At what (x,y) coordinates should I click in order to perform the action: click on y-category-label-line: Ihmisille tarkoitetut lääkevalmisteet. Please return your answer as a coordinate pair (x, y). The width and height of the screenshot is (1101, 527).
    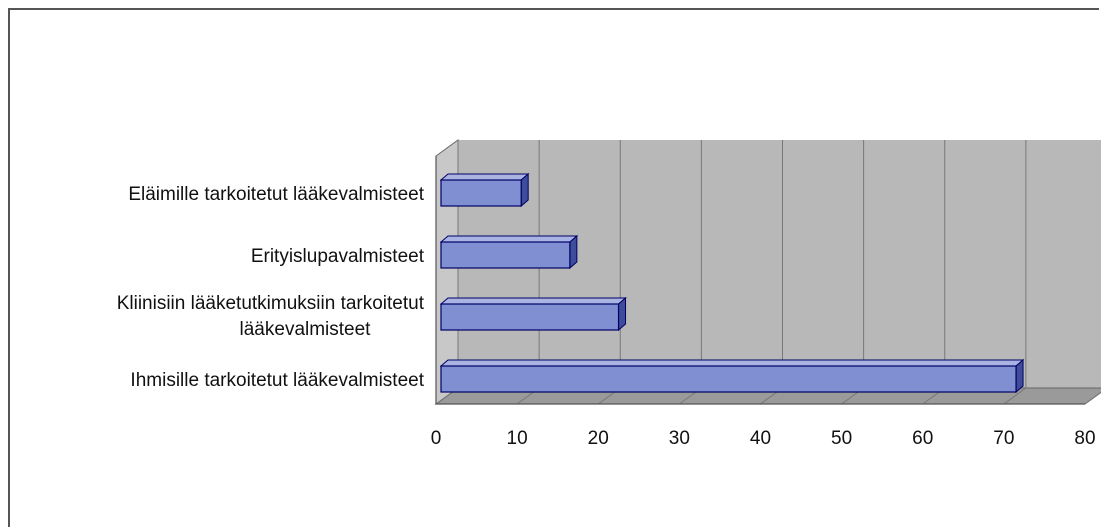
    Looking at the image, I should click on (277, 380).